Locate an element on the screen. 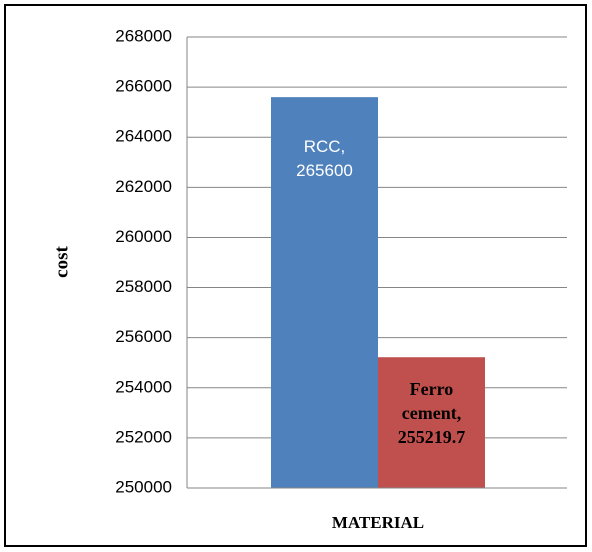  y-tick-label: 258000 is located at coordinates (143, 286).